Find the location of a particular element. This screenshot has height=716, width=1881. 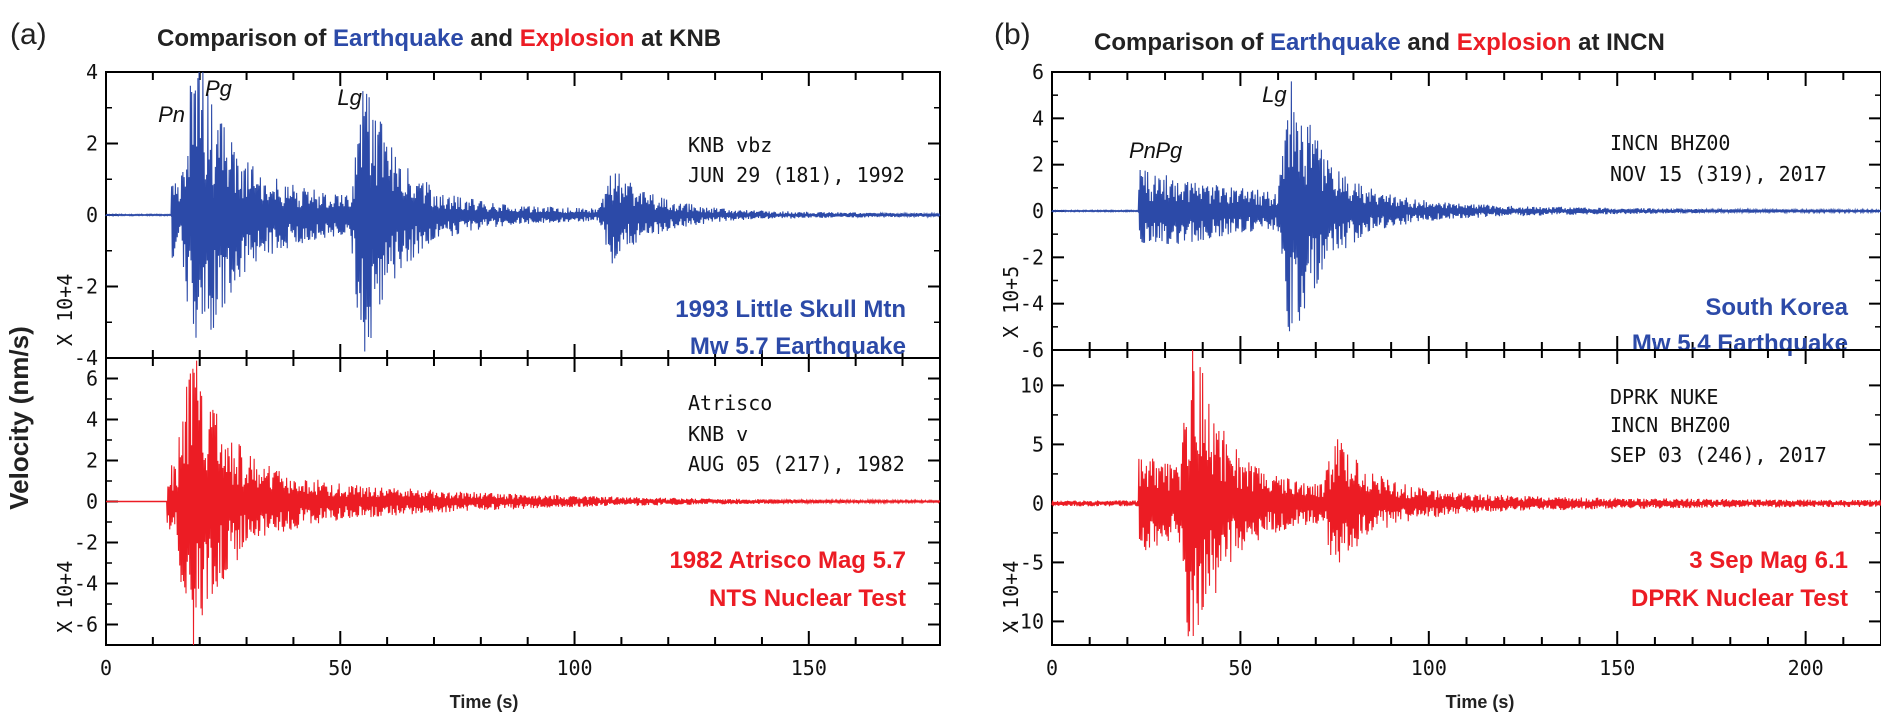

event-label: Mw 5.7 Earthquake is located at coordinates (798, 346).